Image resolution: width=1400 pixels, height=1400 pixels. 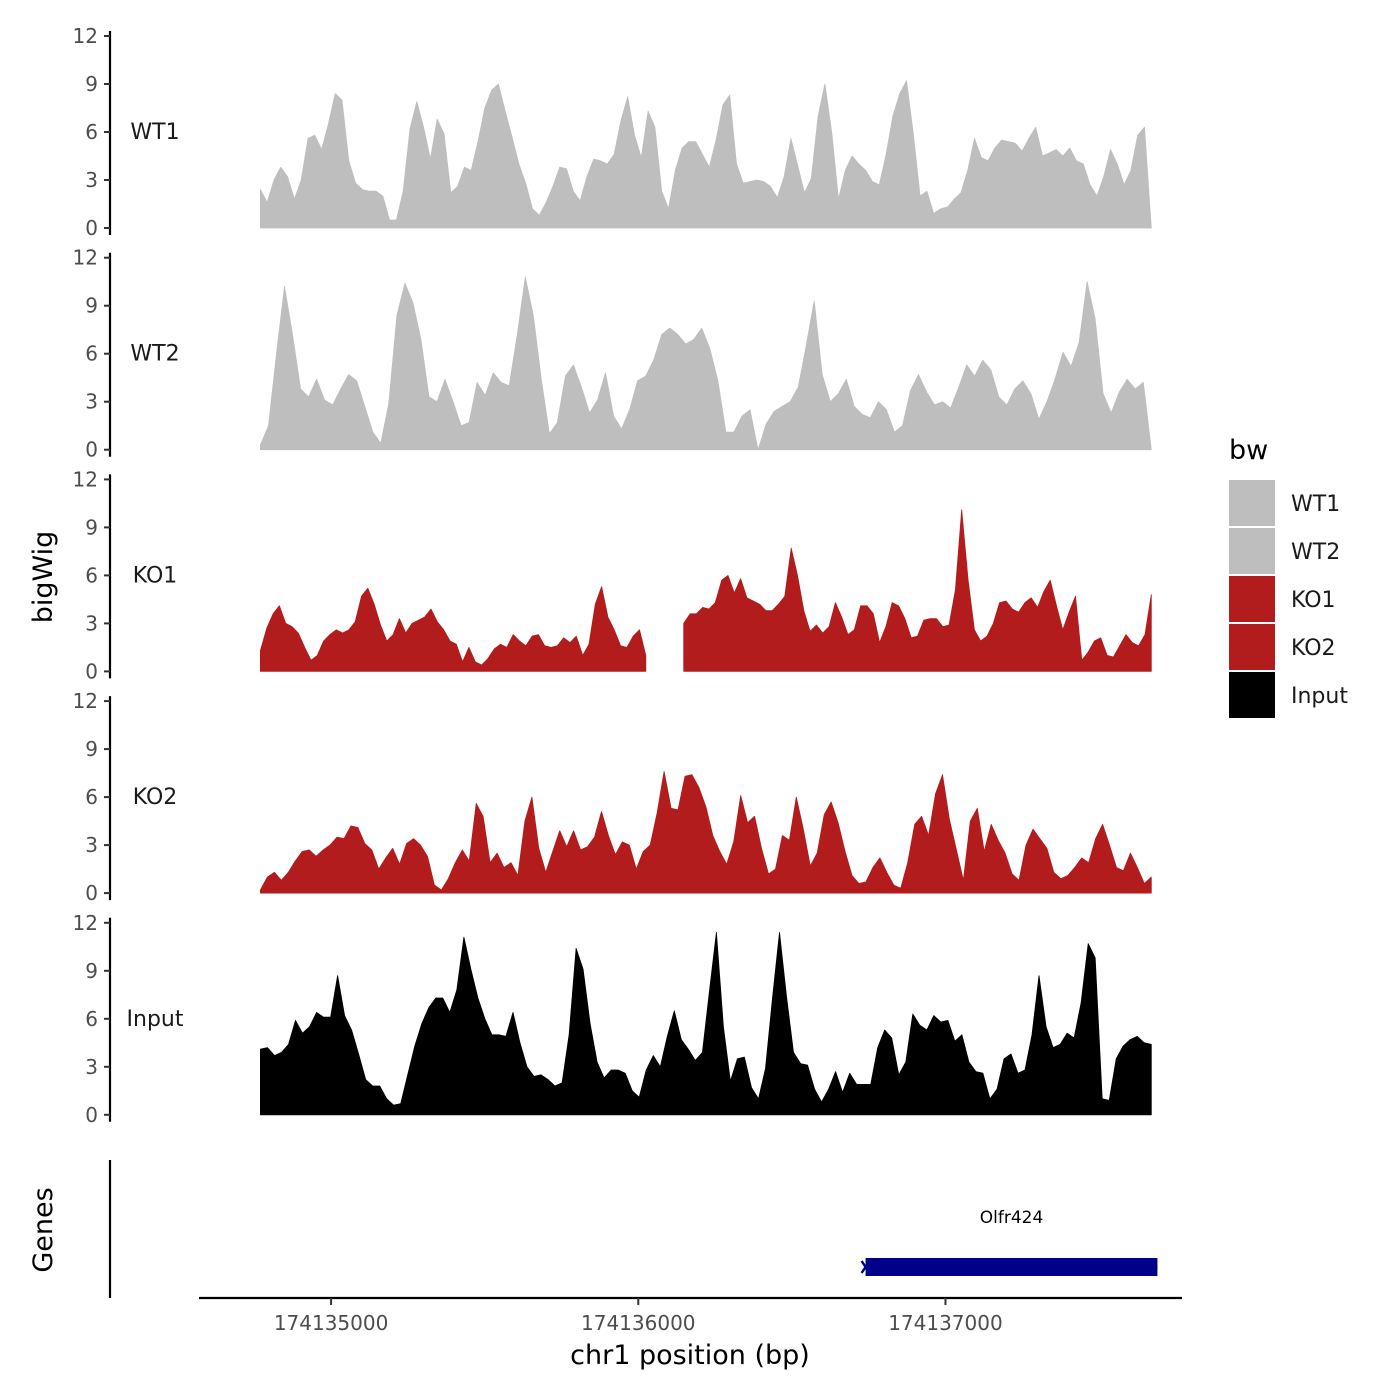 What do you see at coordinates (154, 132) in the screenshot?
I see `track-label-wt1: WT1` at bounding box center [154, 132].